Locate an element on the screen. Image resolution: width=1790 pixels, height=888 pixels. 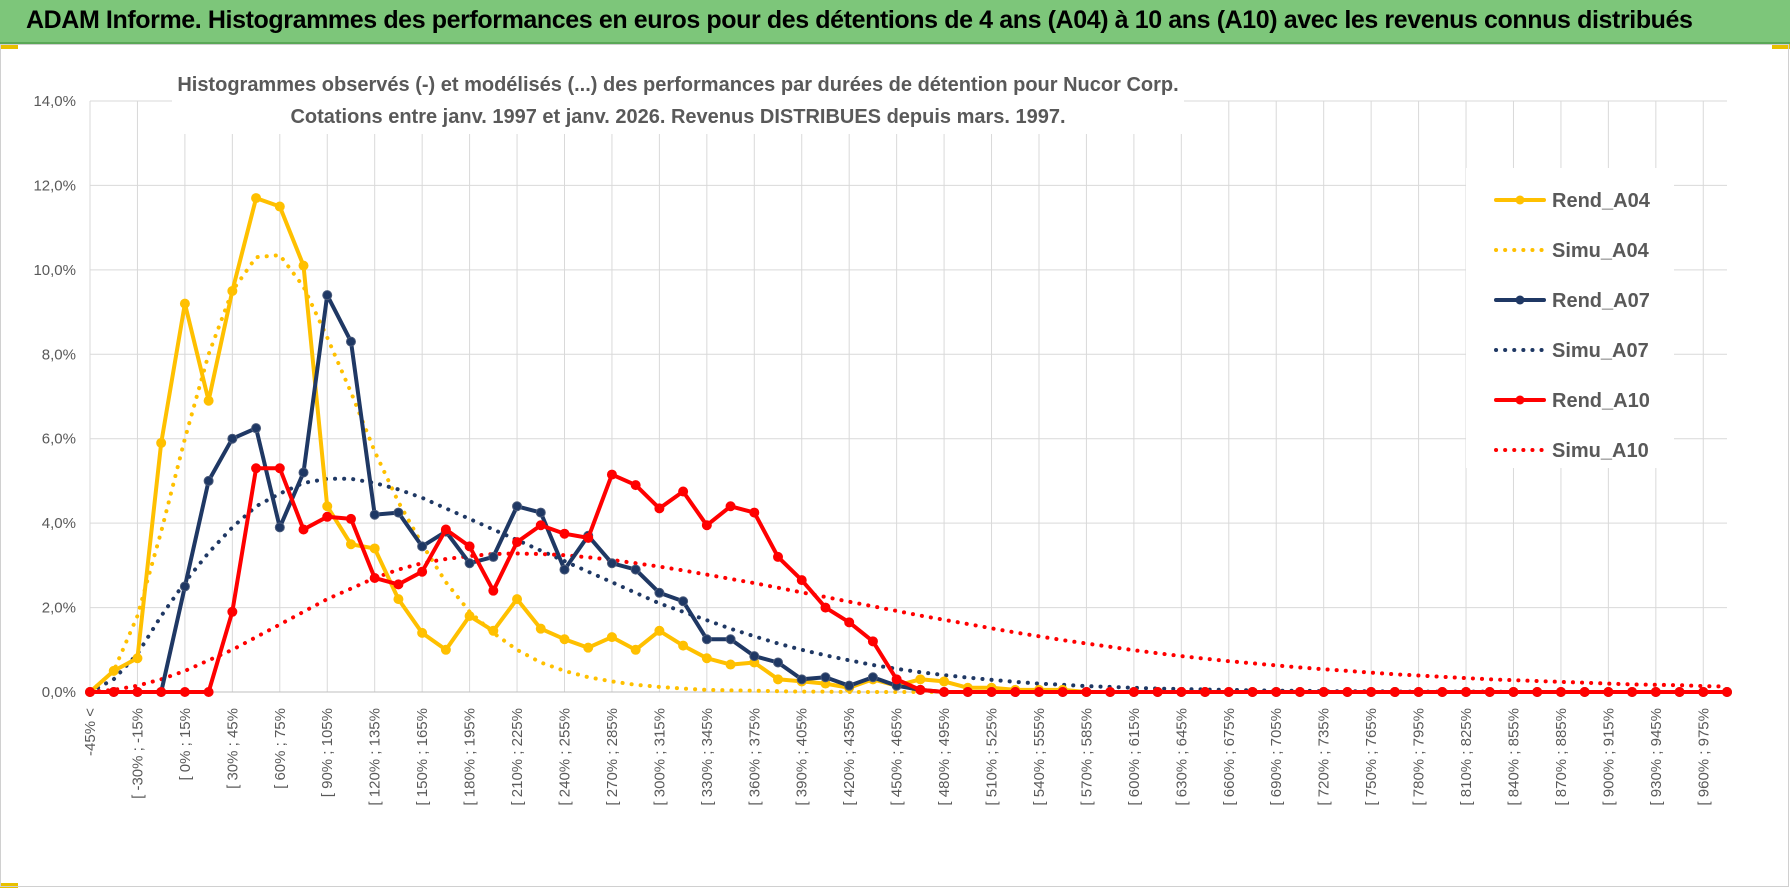
x-tick-label: [ 810% ; 825% is located at coordinates (1466, 757).